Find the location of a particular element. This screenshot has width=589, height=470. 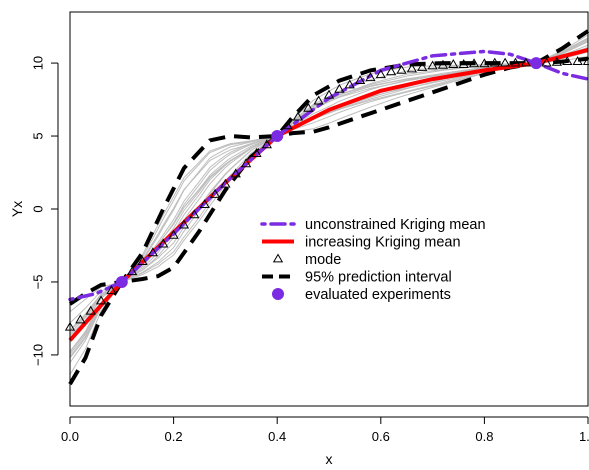

y-tick-label: −5 is located at coordinates (38, 282).